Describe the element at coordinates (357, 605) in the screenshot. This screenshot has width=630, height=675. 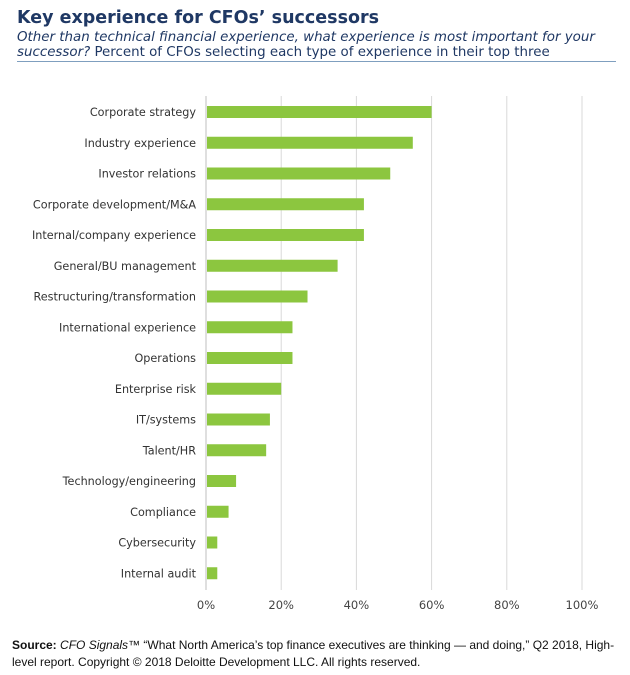
I see `x-tick-label: 40%` at that location.